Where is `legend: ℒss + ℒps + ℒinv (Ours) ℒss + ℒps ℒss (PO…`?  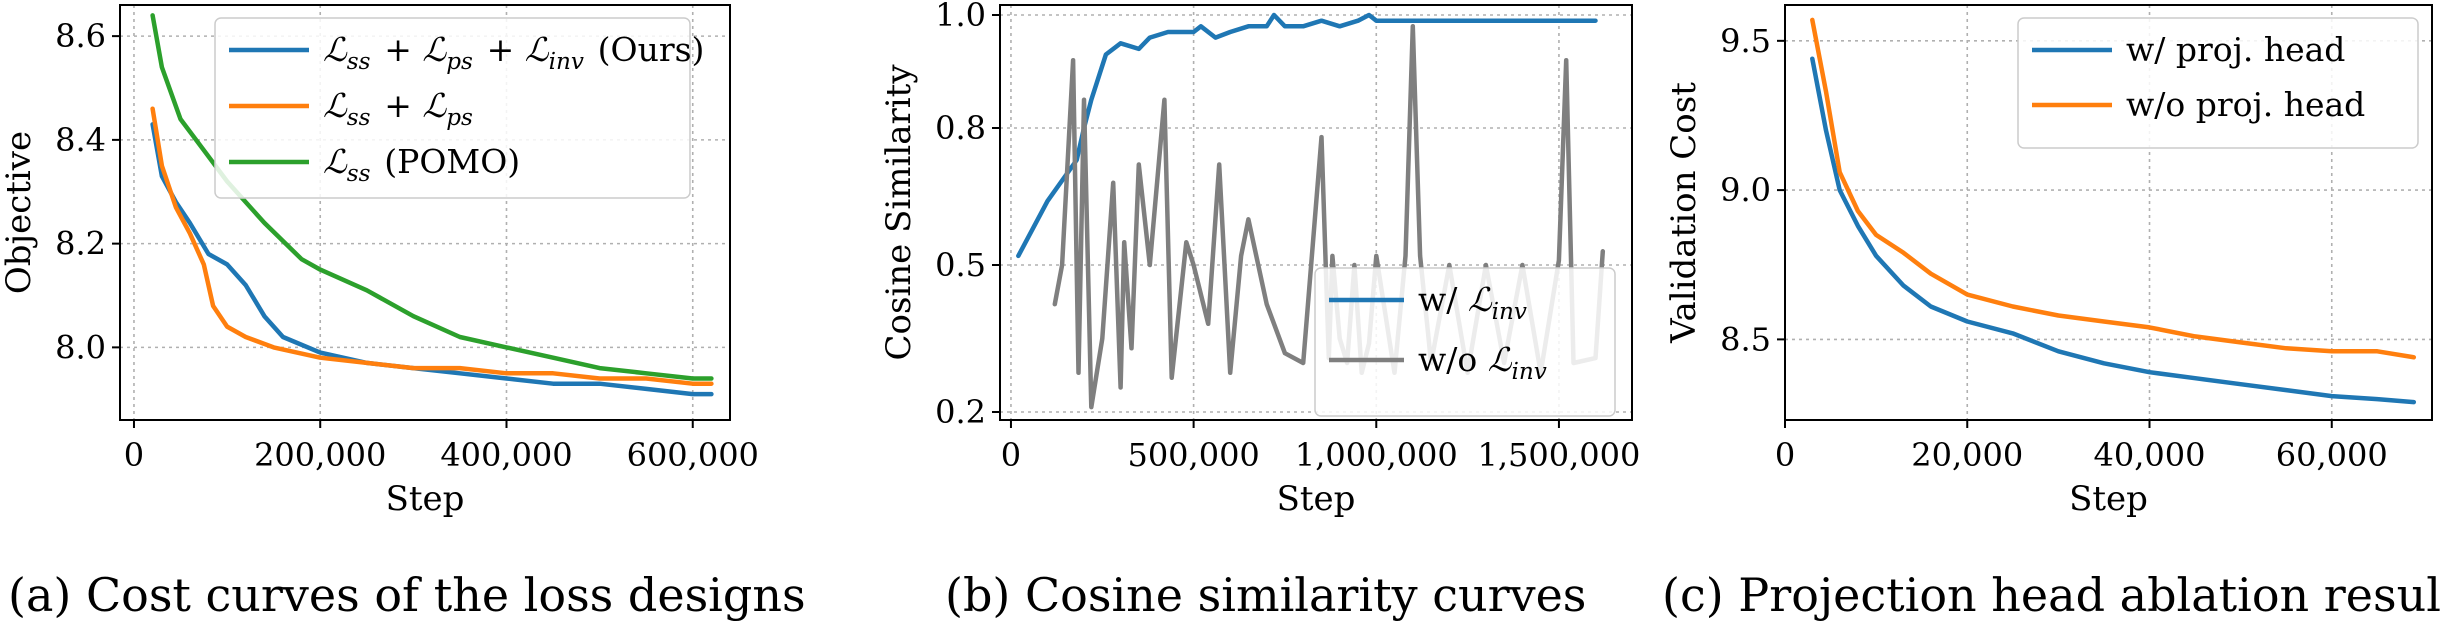
legend: ℒss + ℒps + ℒinv (Ours) ℒss + ℒps ℒss (PO… is located at coordinates (459, 108).